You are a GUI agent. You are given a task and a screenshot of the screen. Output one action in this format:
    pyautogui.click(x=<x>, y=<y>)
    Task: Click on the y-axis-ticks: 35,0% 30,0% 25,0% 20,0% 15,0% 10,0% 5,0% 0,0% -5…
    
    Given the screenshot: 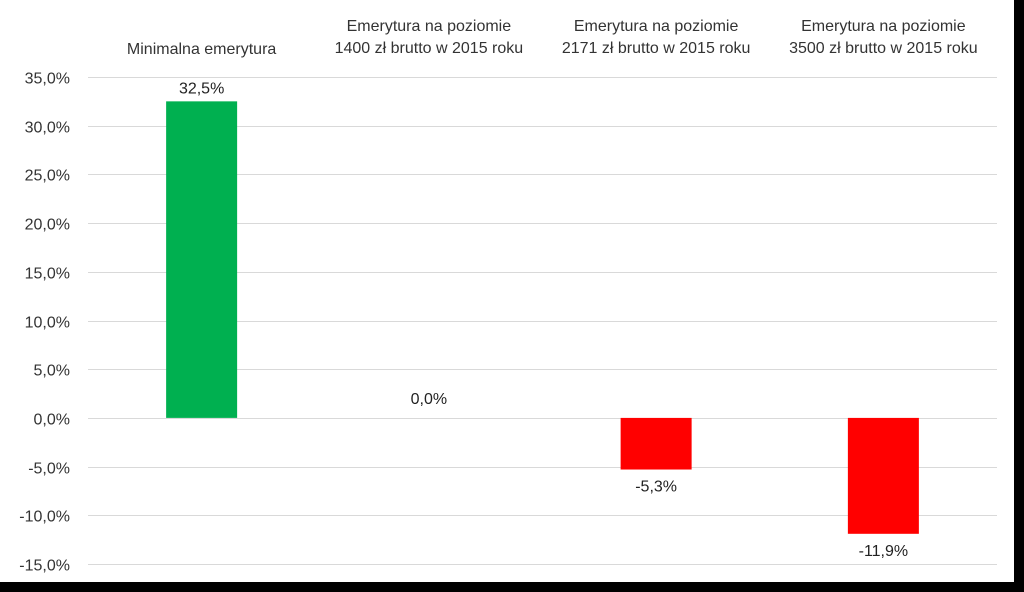 What is the action you would take?
    pyautogui.click(x=44, y=323)
    